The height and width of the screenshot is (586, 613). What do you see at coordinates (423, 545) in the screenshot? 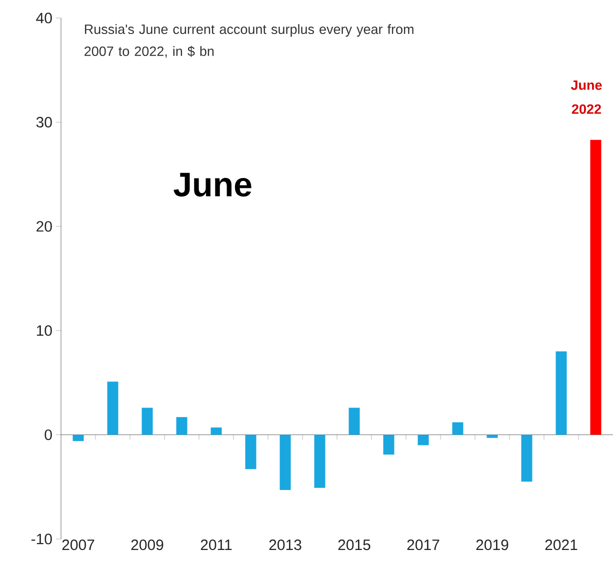
I see `x-tick-label: 2017` at bounding box center [423, 545].